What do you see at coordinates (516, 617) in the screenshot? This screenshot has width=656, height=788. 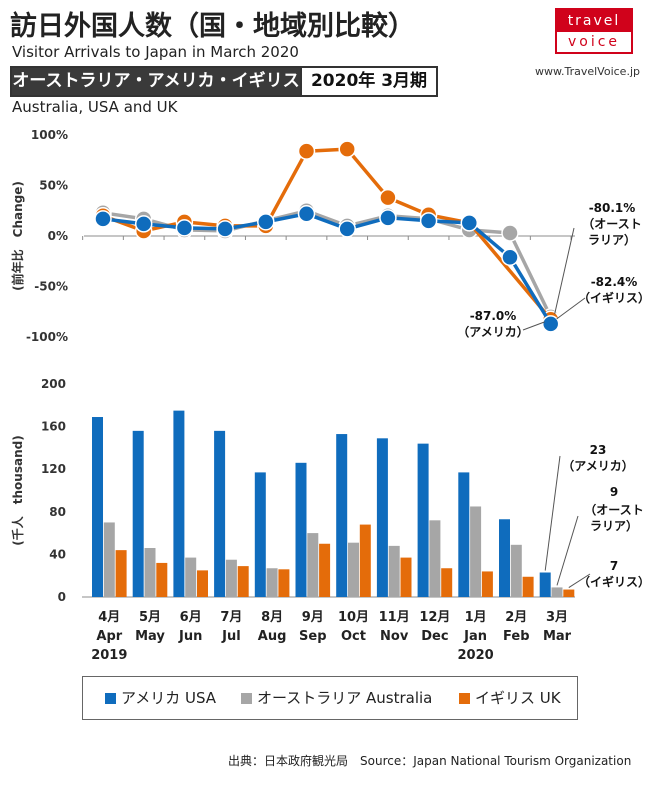 I see `x-tick-label-jp: 2月` at bounding box center [516, 617].